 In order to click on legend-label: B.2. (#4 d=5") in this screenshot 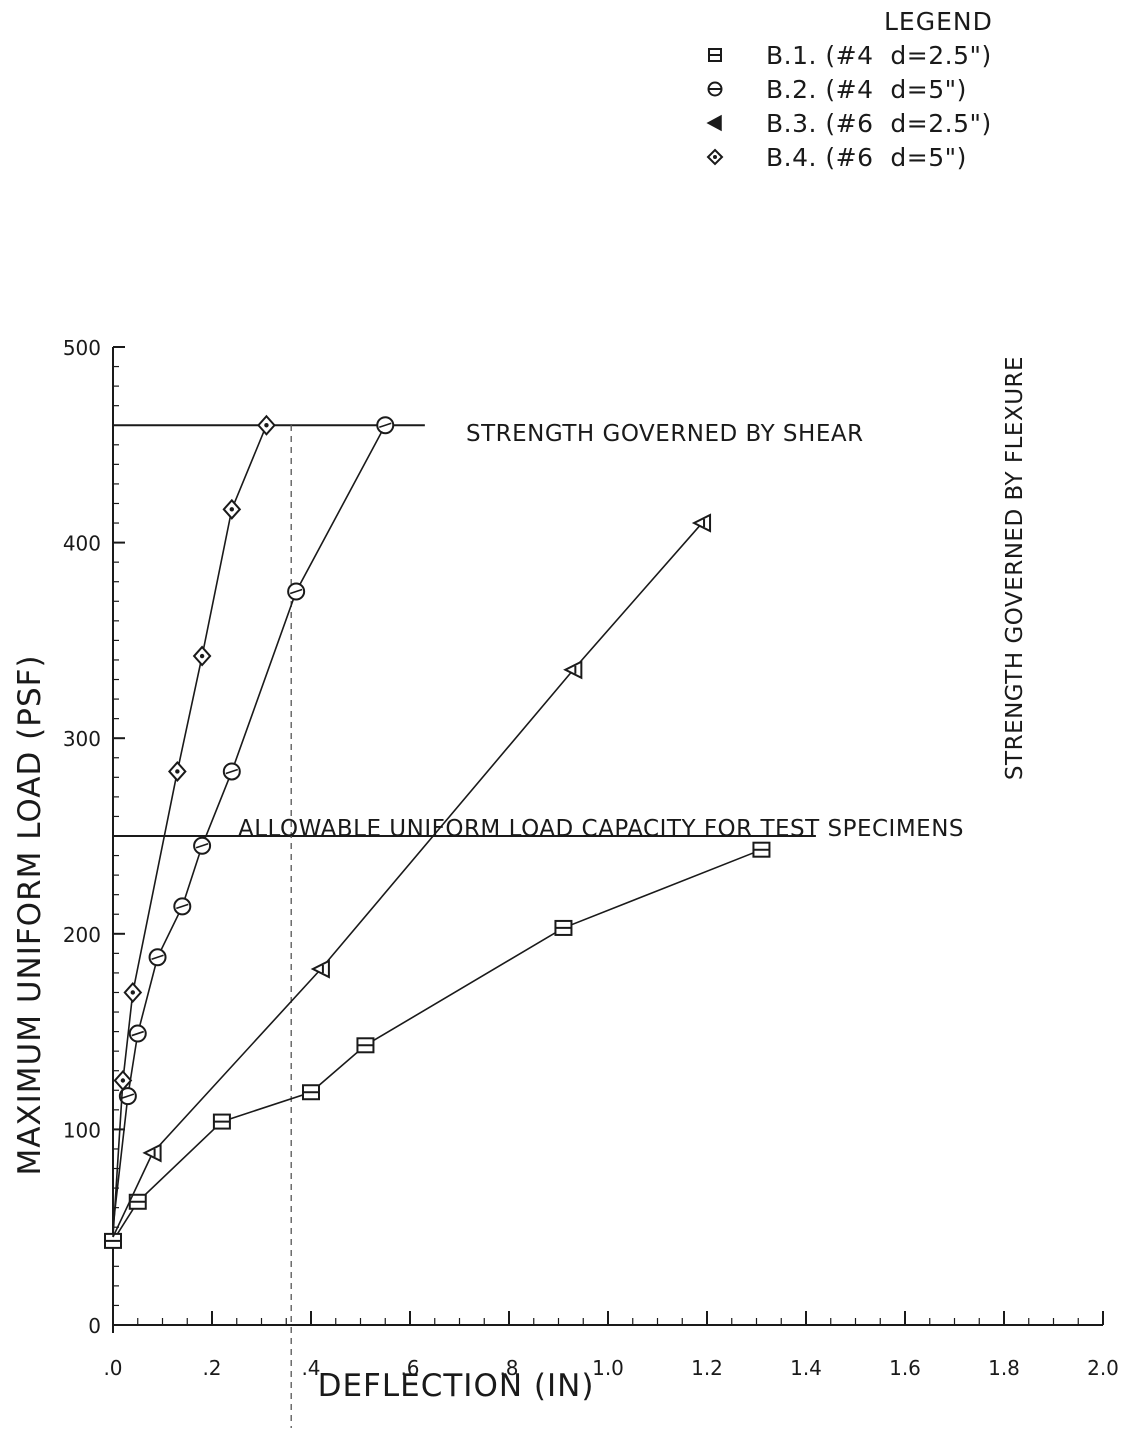, I will do `click(866, 89)`.